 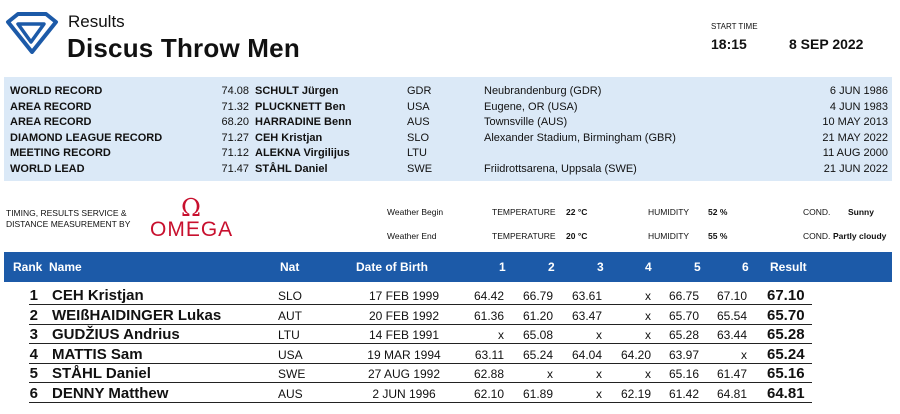 What do you see at coordinates (303, 122) in the screenshot?
I see `record-name: HARRADINE Benn` at bounding box center [303, 122].